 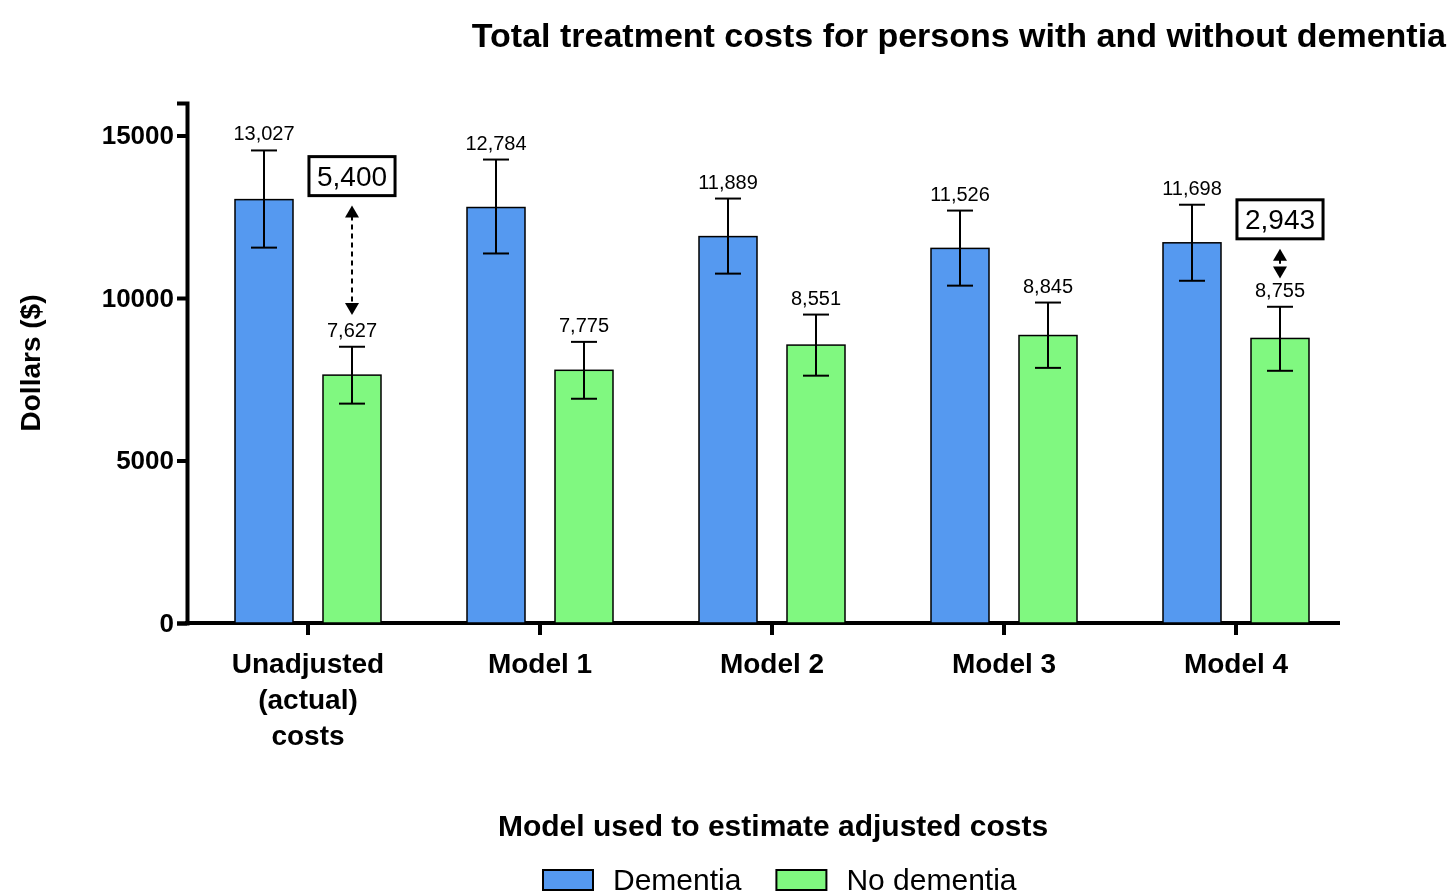 What do you see at coordinates (772, 663) in the screenshot?
I see `x-tick-label: Model 2` at bounding box center [772, 663].